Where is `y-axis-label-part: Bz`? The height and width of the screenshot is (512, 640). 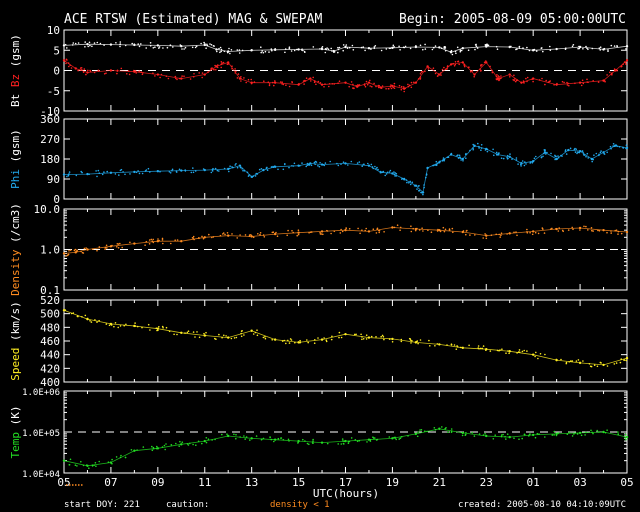 y-axis-label-part: Bz is located at coordinates (15, 84).